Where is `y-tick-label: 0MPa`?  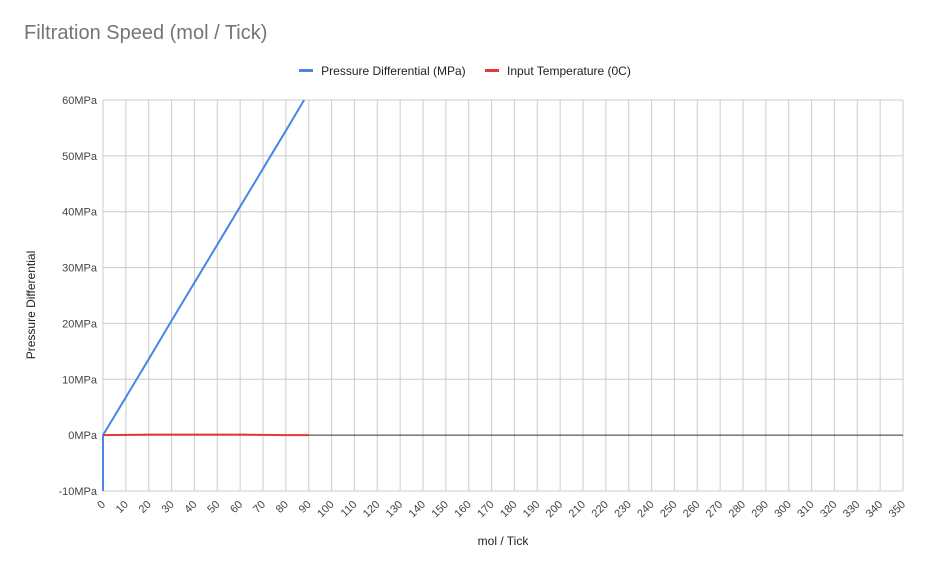
y-tick-label: 0MPa is located at coordinates (83, 436).